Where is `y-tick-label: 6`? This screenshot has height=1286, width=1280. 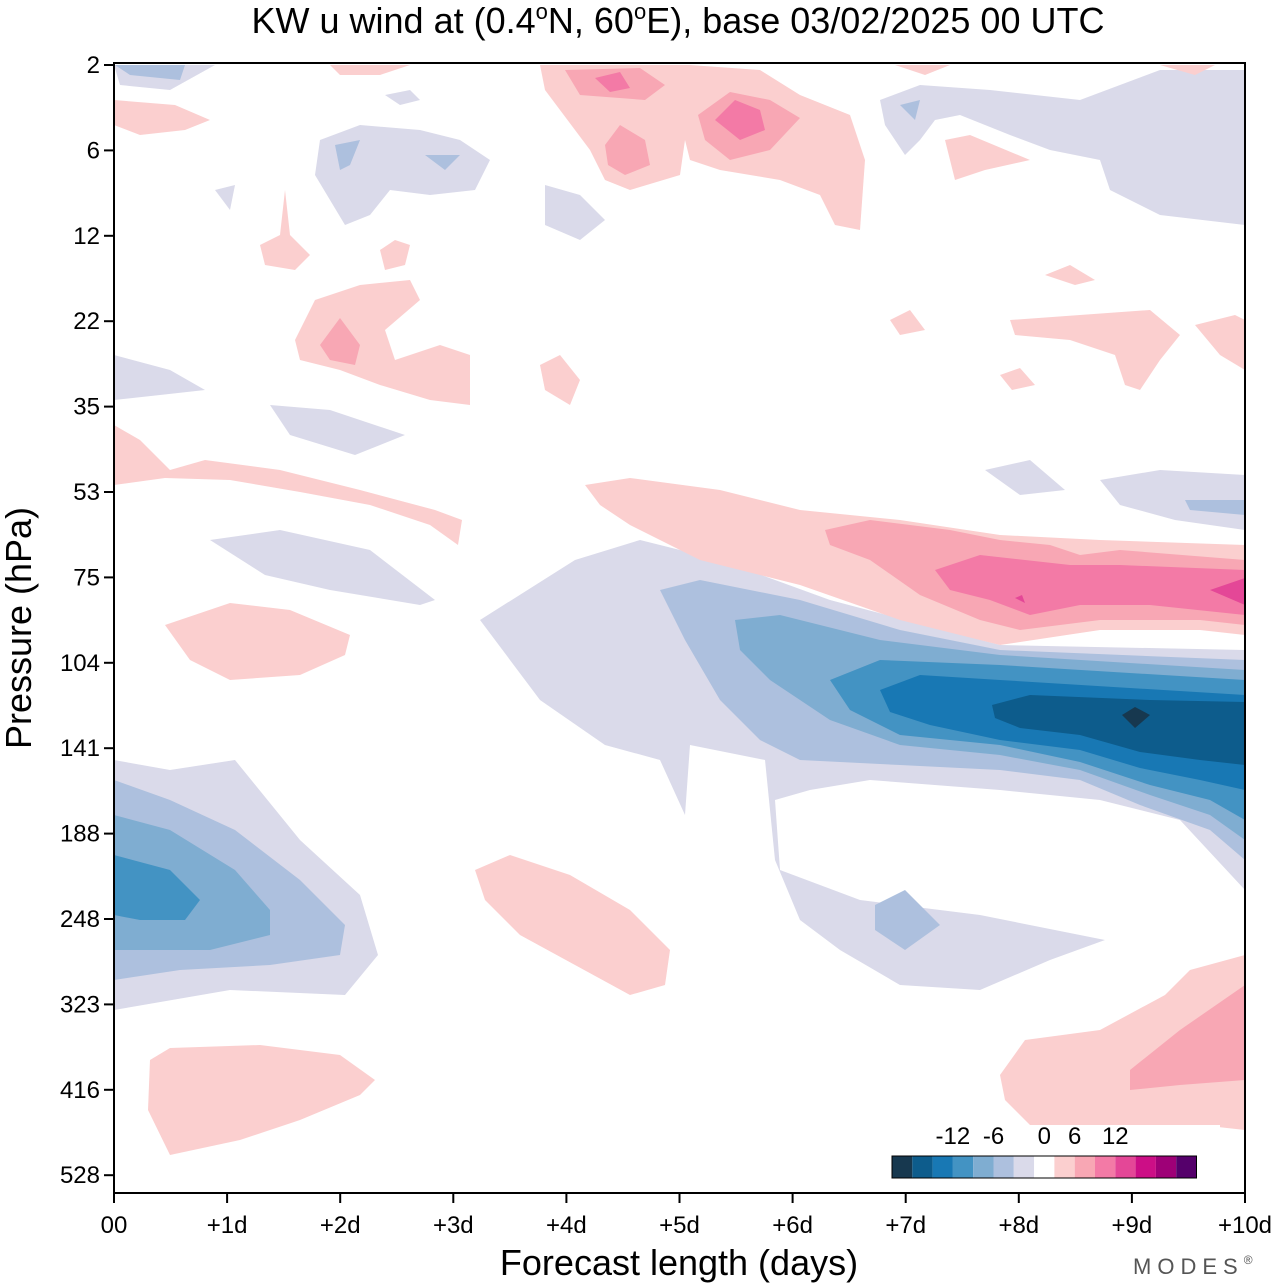
y-tick-label: 6 is located at coordinates (93, 150).